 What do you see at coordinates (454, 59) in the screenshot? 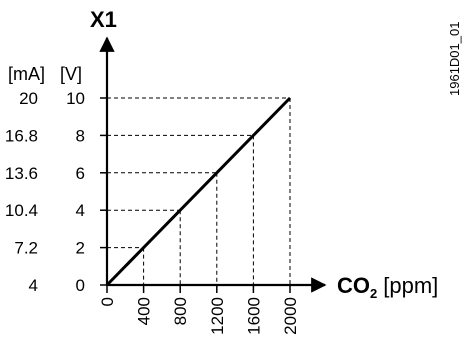
I see `figure-id: 1961D01_01` at bounding box center [454, 59].